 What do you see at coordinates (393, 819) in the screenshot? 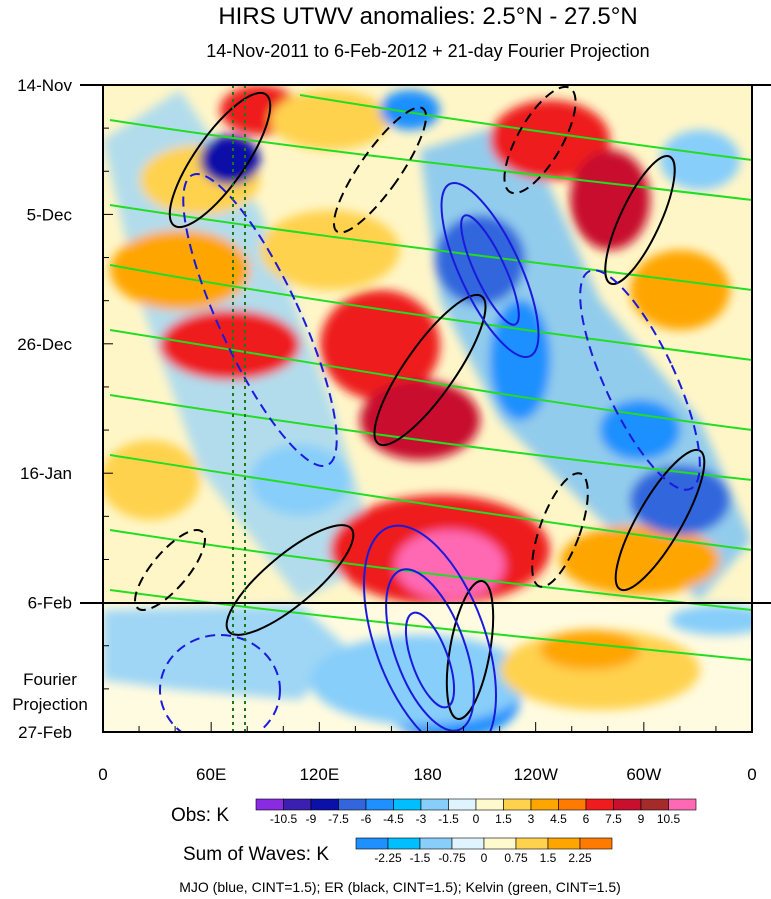
I see `colorbar-level: -4.5` at bounding box center [393, 819].